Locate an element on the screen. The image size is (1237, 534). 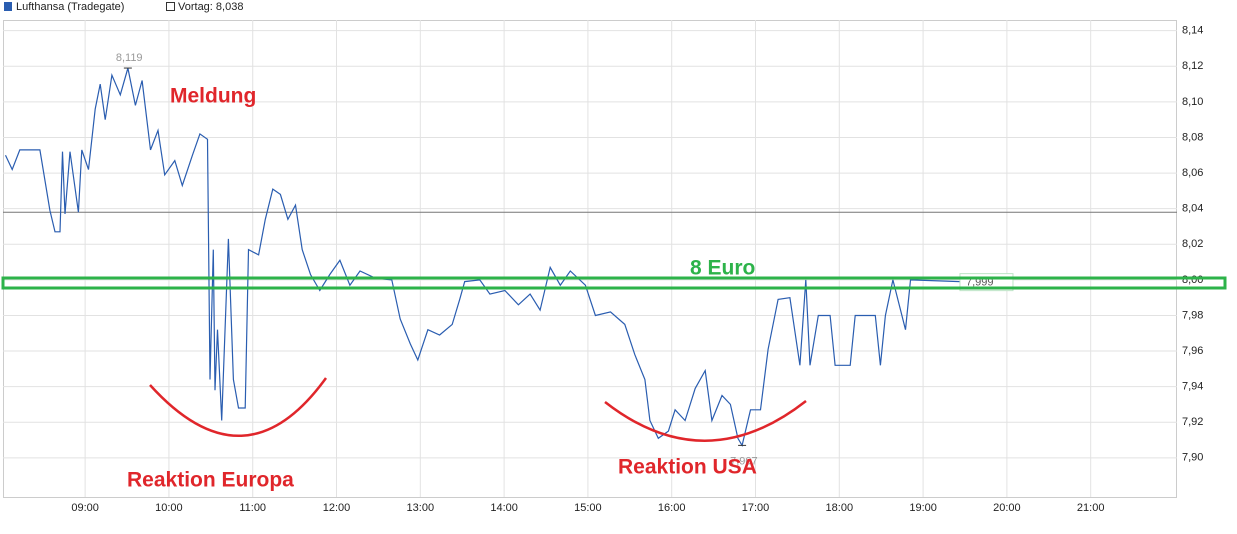
x-tick-label: 14:00 is located at coordinates (504, 508).